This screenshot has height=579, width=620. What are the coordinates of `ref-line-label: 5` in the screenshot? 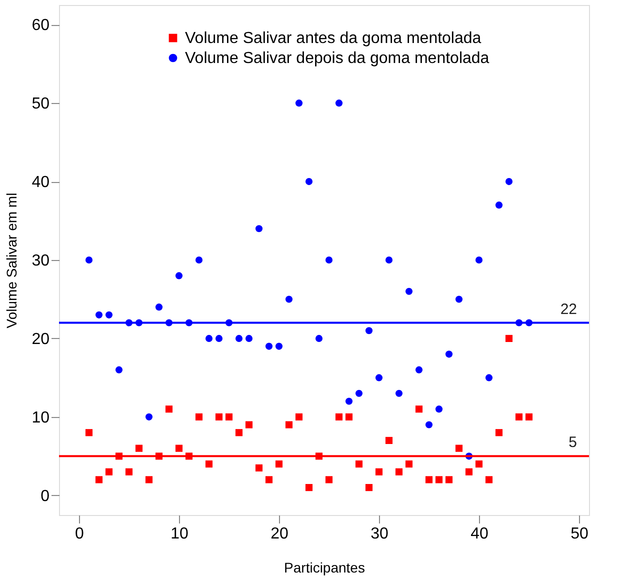 It's located at (572, 443).